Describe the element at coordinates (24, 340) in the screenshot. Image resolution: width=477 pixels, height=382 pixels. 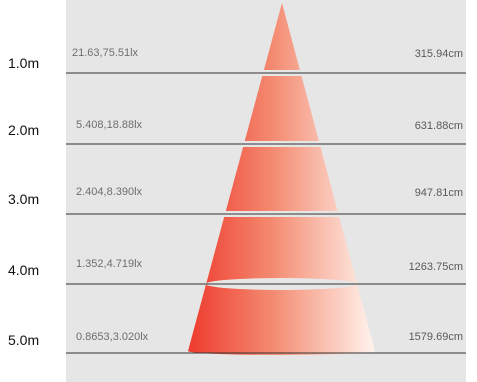
I see `distance-label-5m: 5.0m` at that location.